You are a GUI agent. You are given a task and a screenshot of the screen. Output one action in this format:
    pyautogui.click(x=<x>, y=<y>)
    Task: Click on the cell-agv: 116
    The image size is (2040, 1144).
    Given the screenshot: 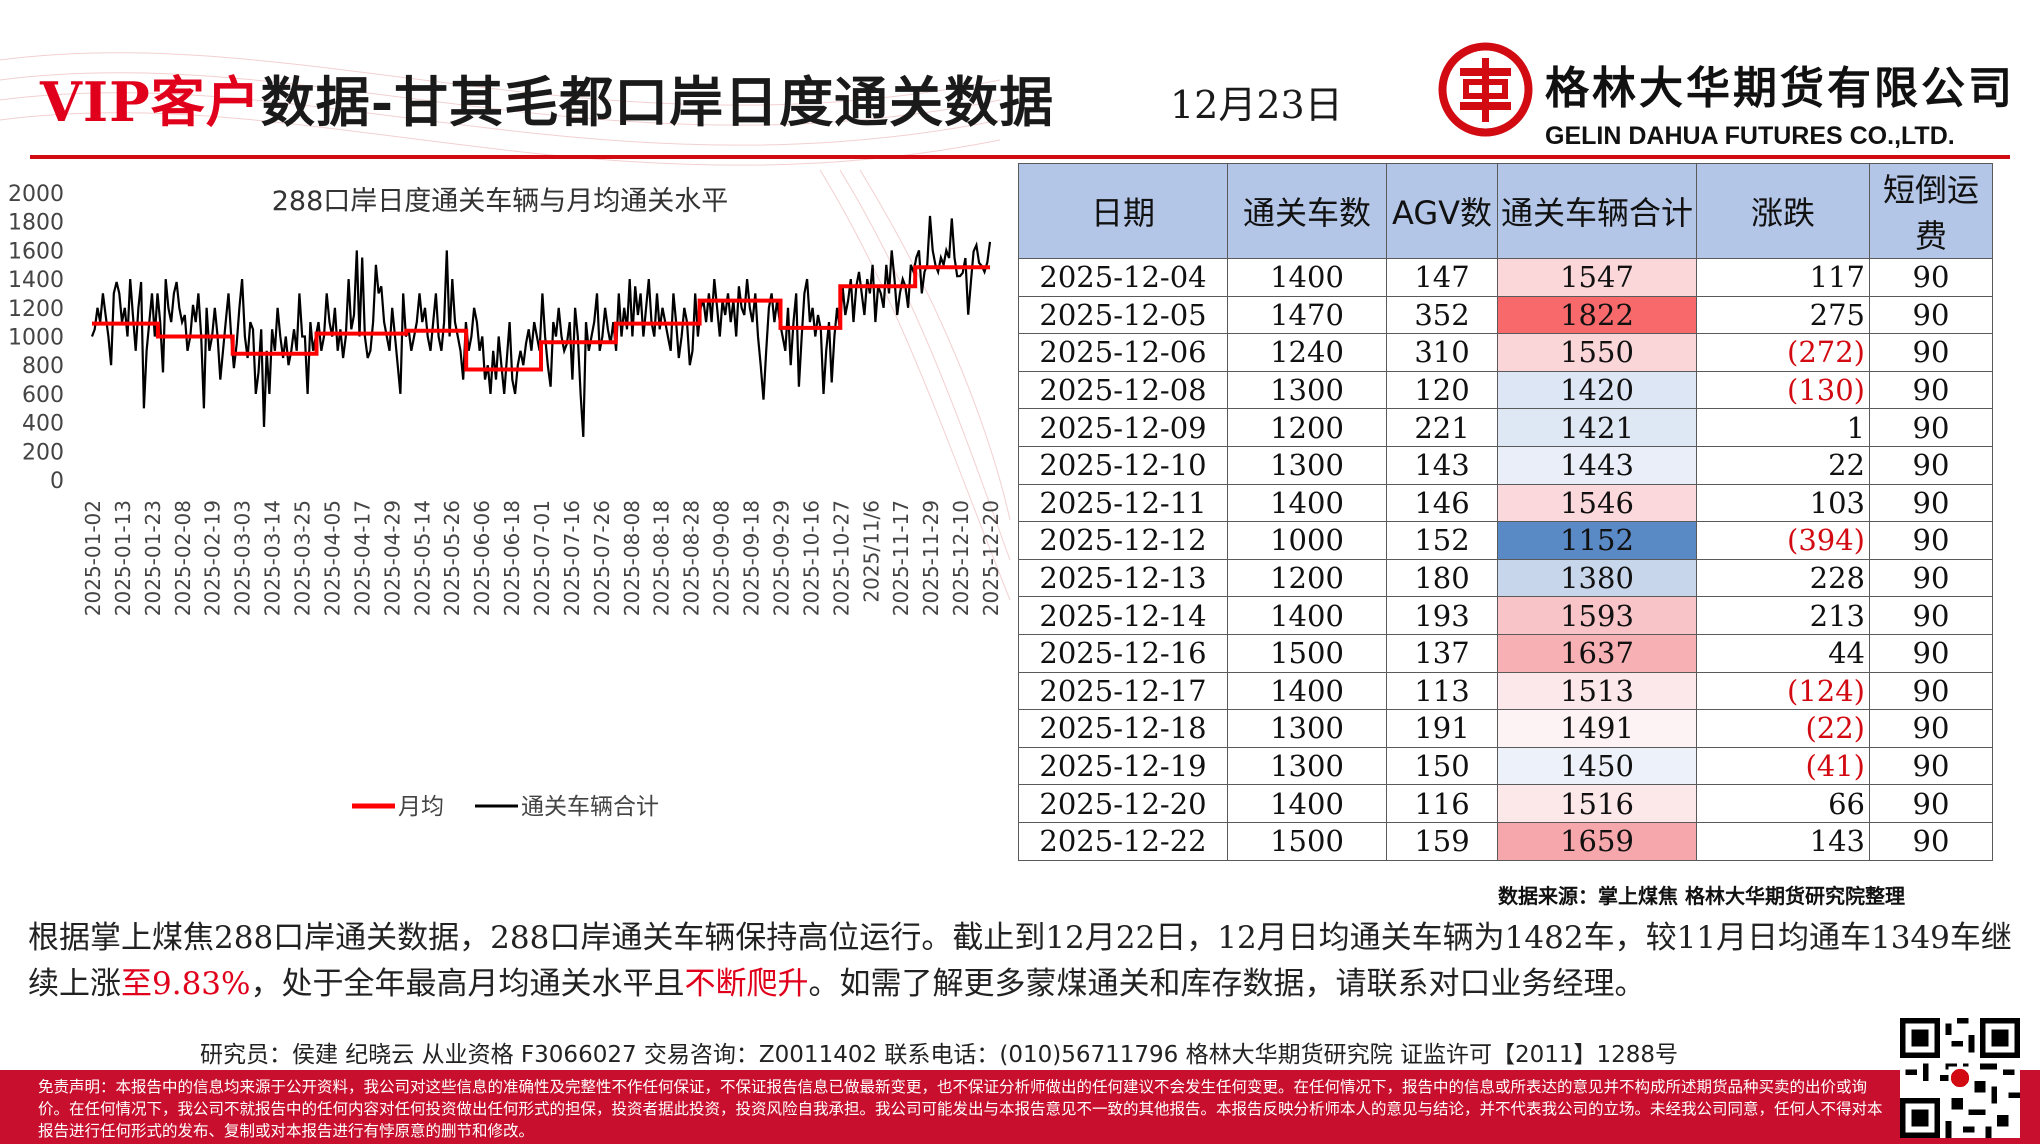 What is the action you would take?
    pyautogui.click(x=1442, y=803)
    